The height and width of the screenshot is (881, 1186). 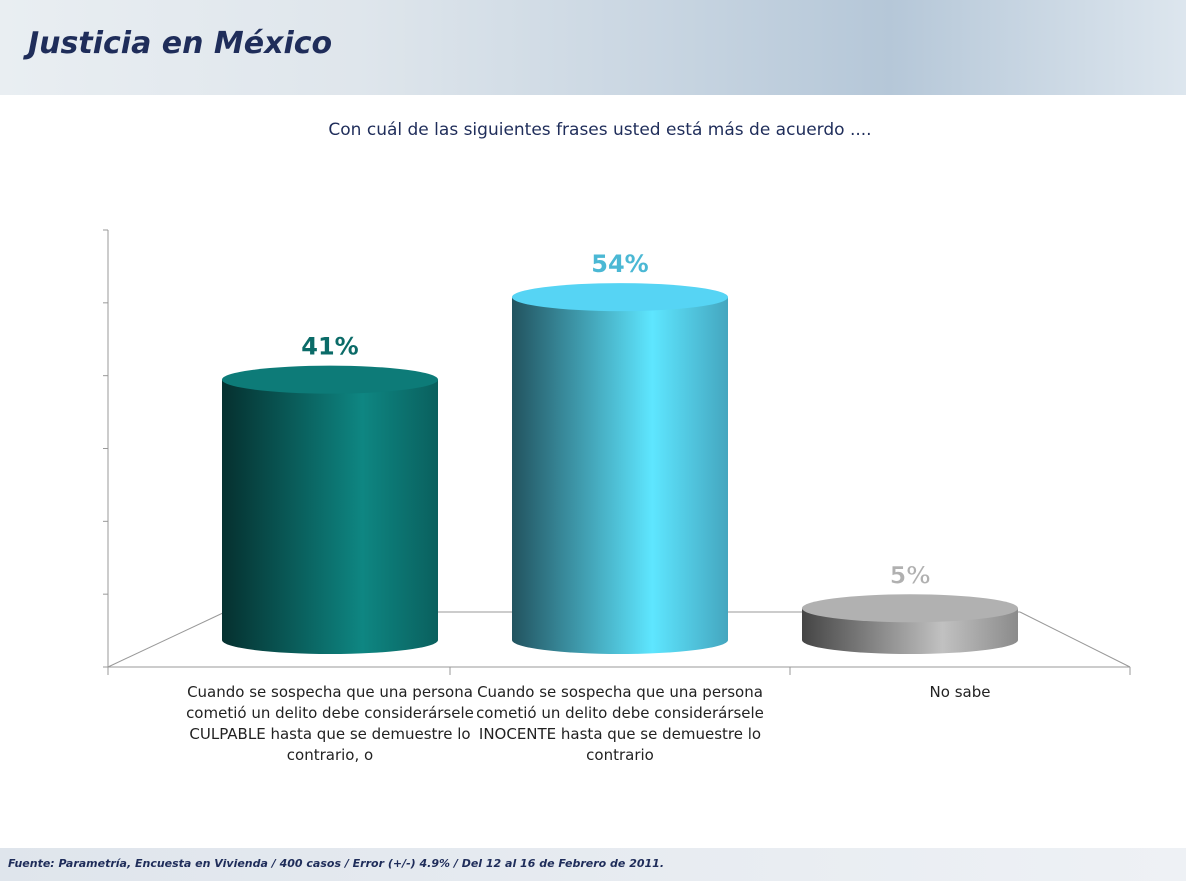 I want to click on value-label: 41%, so click(x=329, y=347).